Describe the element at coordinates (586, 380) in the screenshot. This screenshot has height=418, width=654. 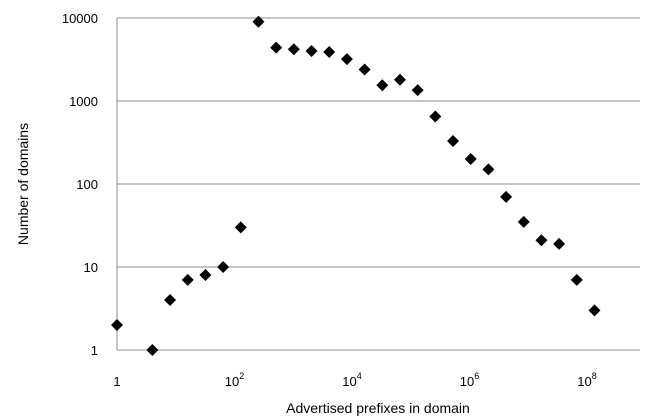
I see `x-tick-label: 10⁸` at that location.